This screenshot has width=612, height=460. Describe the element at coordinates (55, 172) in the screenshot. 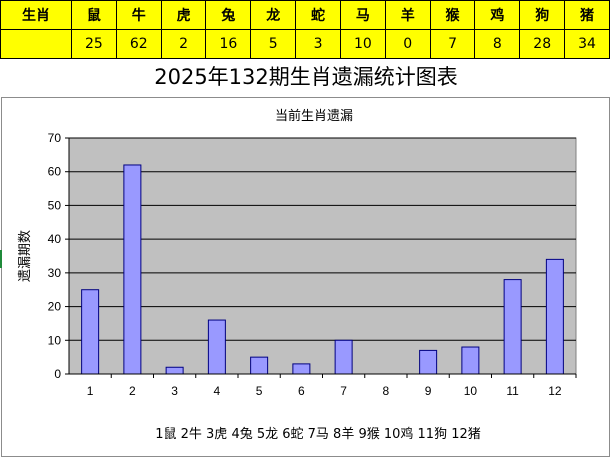

I see `y-tick-label: 60` at that location.